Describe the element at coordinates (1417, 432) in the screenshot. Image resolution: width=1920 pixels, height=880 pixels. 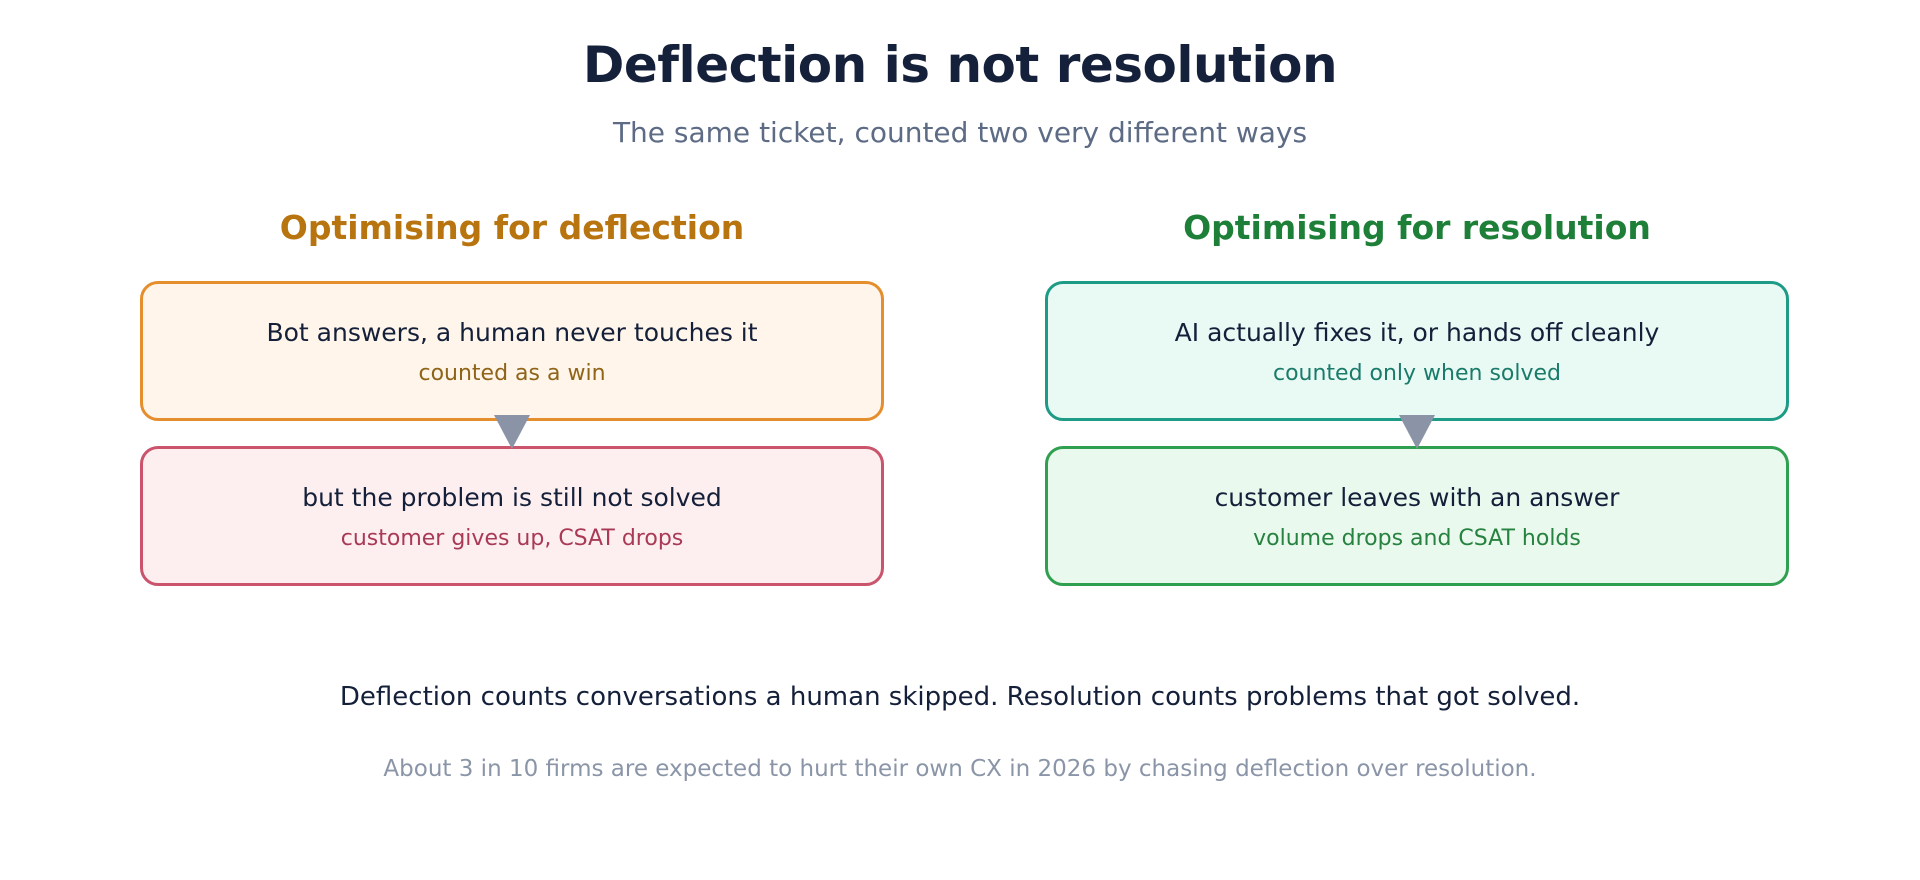
I see `resolution-arrow-down-icon` at that location.